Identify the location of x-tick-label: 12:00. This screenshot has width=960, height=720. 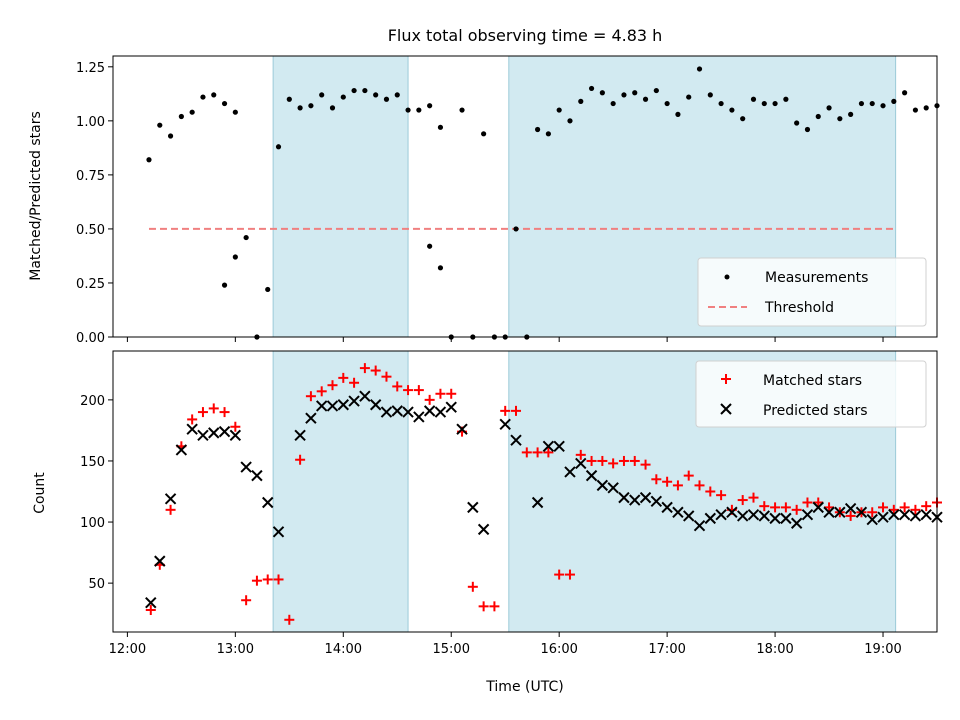
(127, 649).